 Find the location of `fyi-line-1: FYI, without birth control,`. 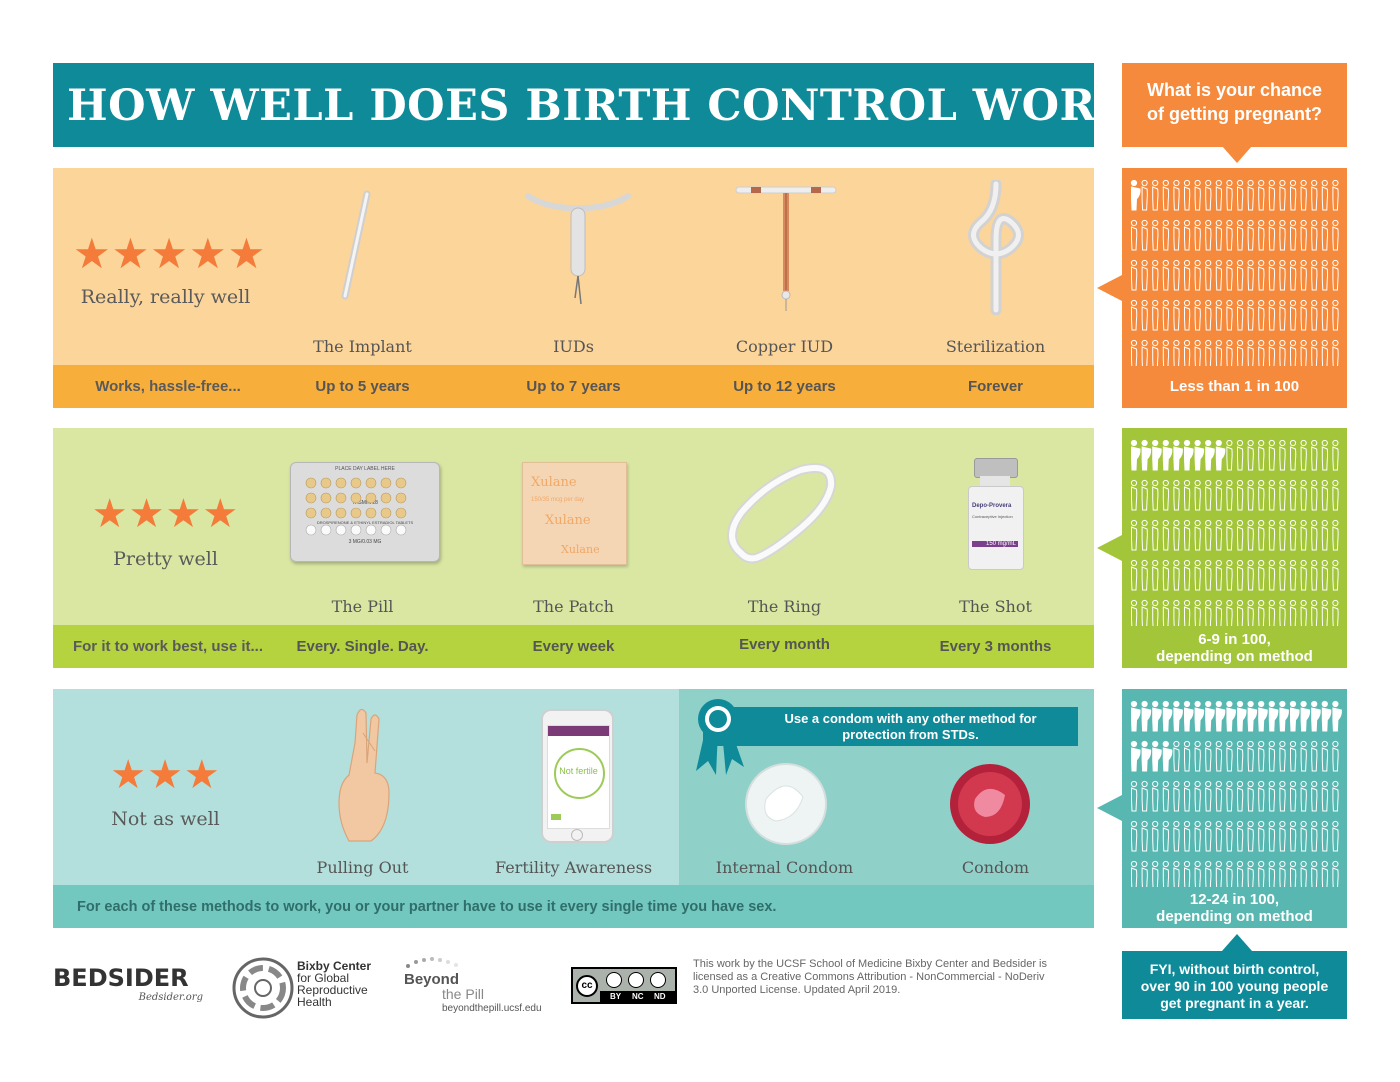

fyi-line-1: FYI, without birth control, is located at coordinates (1234, 969).